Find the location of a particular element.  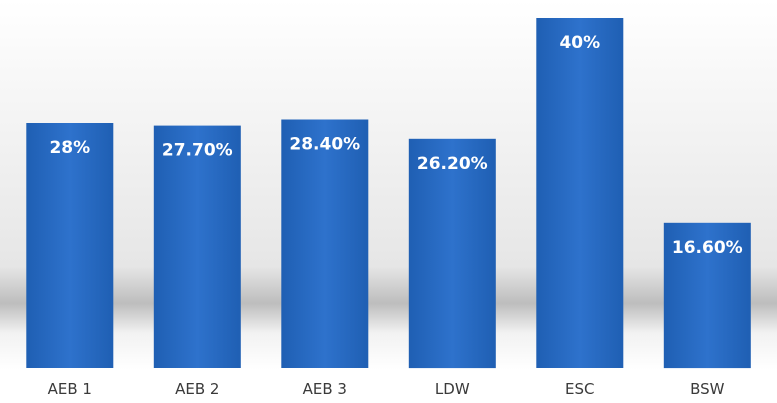

data-label-ldw: 26.20% is located at coordinates (452, 164).